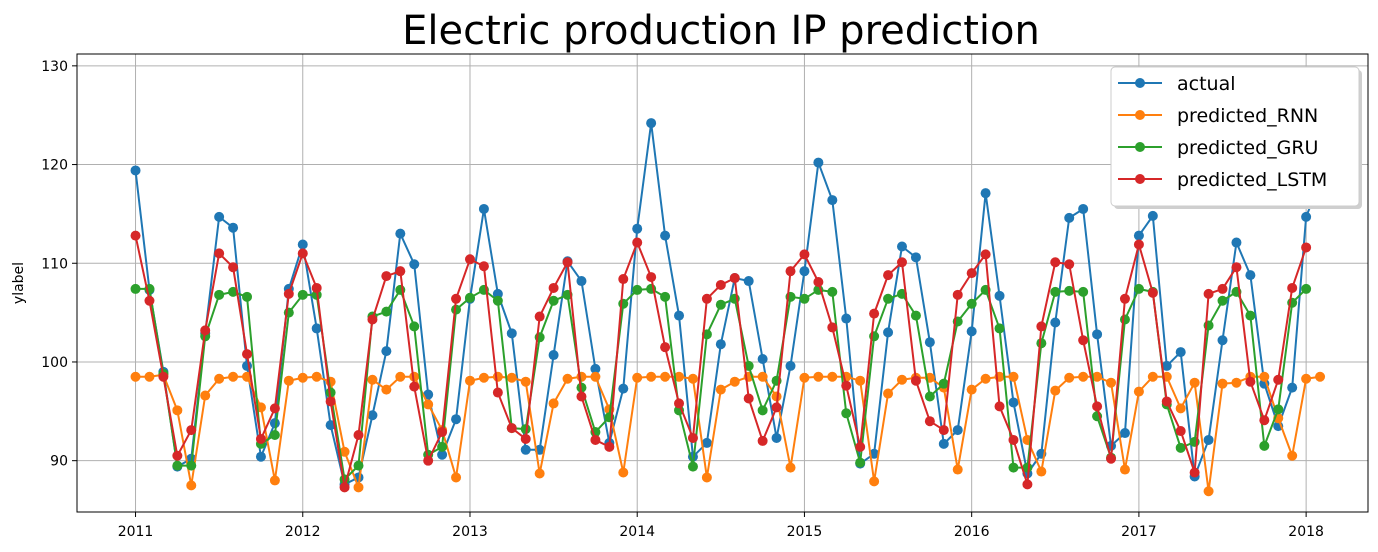 The image size is (1378, 552). What do you see at coordinates (721, 31) in the screenshot?
I see `chart-title: Electric production IP prediction` at bounding box center [721, 31].